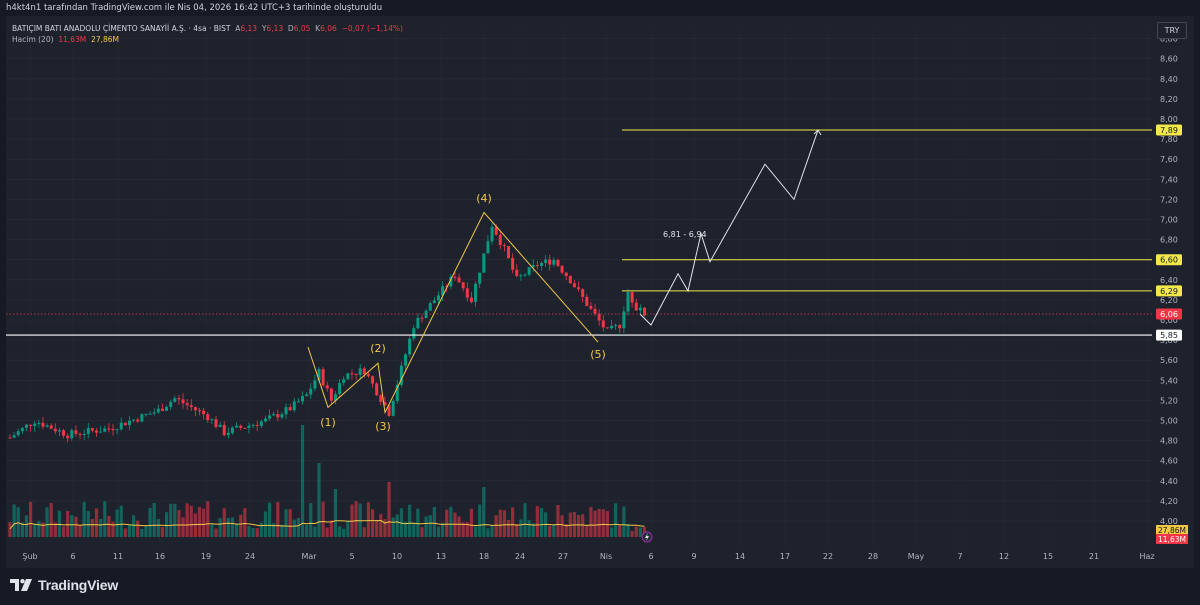 The width and height of the screenshot is (1200, 605). I want to click on lightning-glyph, so click(647, 537).